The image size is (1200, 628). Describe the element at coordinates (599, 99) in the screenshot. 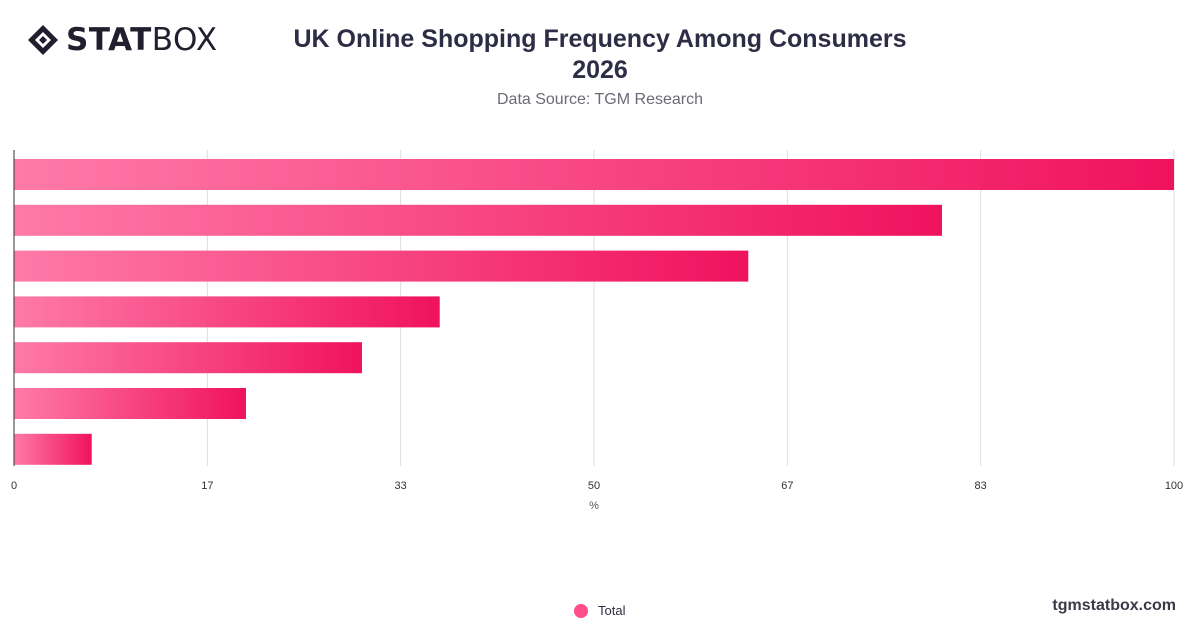

I see `chart-subtitle: Data Source: TGM Research` at that location.